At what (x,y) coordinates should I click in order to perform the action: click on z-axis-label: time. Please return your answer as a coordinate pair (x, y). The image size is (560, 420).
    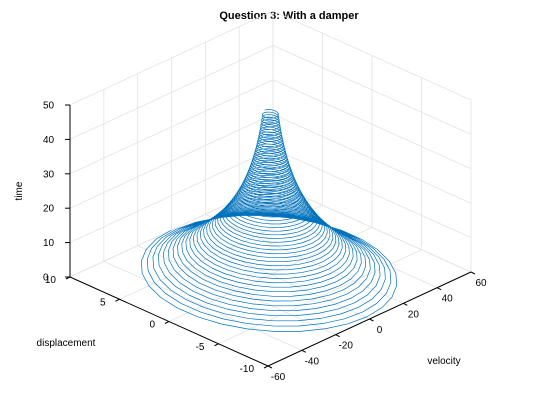
    Looking at the image, I should click on (19, 190).